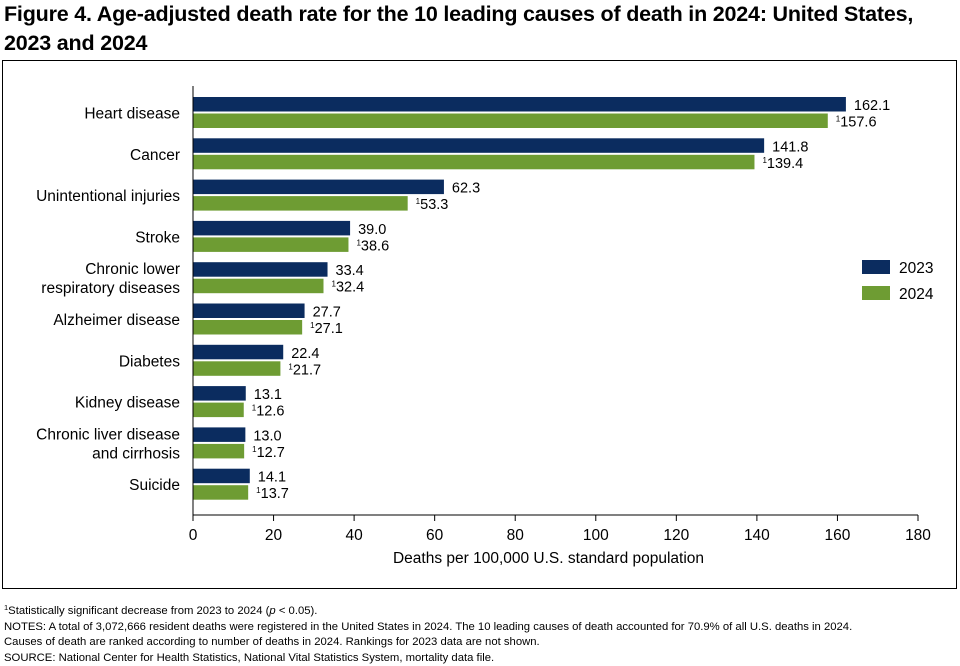 This screenshot has width=960, height=666. I want to click on category-label: Chronic lower, so click(132, 269).